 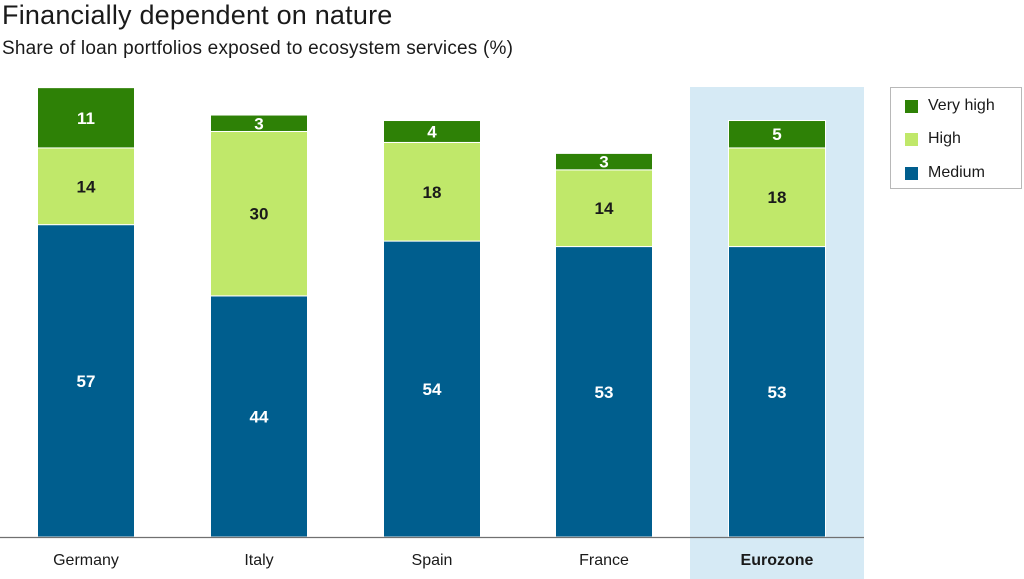 I want to click on data-label-france-high: 14, so click(x=604, y=208).